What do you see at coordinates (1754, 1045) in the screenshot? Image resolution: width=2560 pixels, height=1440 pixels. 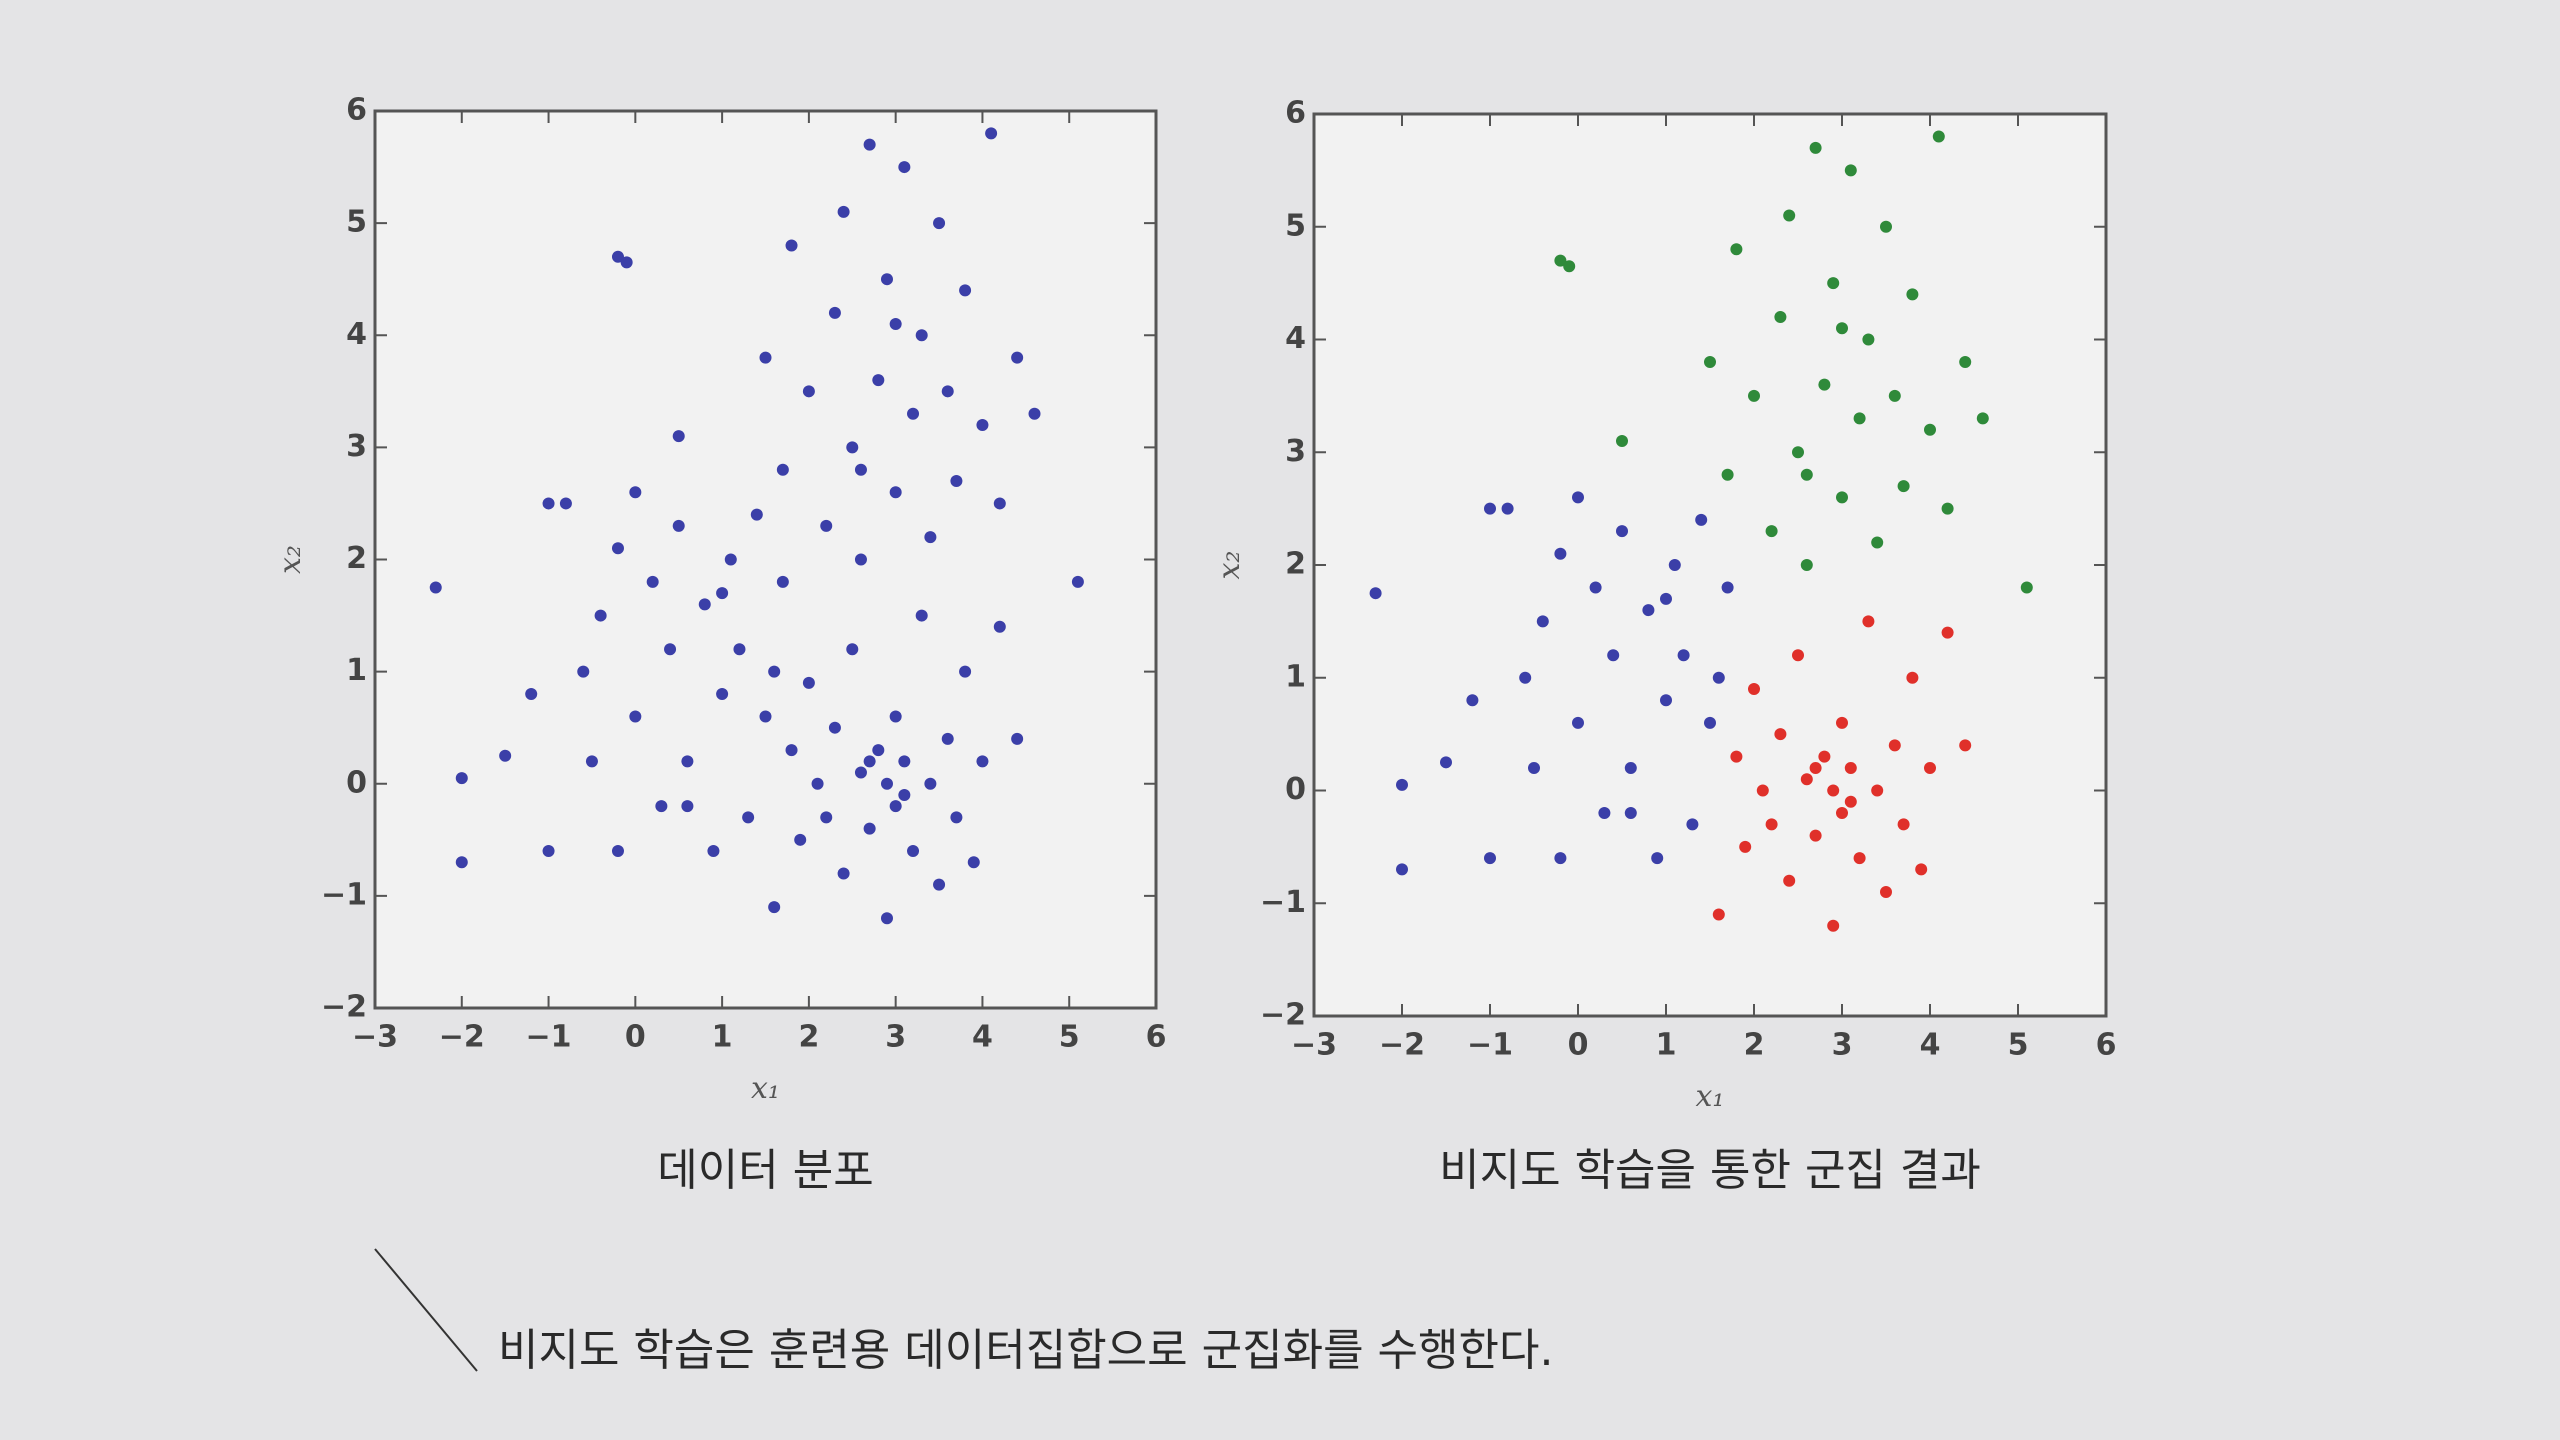 I see `x-tick-label: 2` at bounding box center [1754, 1045].